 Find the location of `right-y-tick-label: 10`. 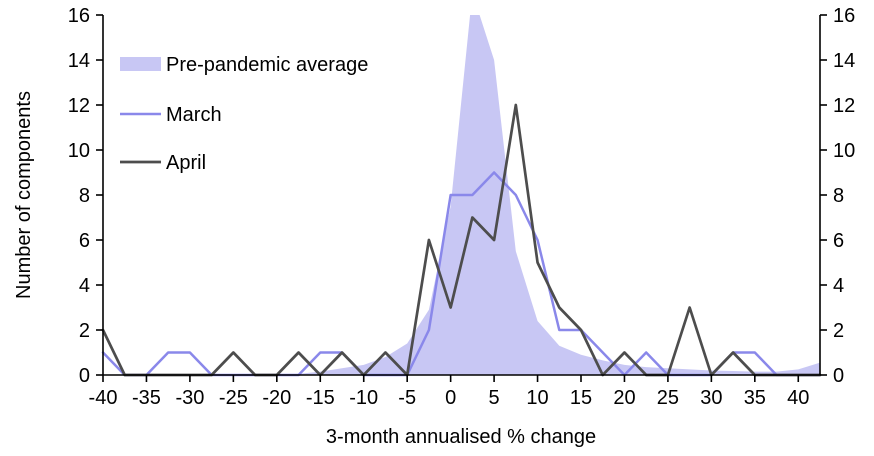

right-y-tick-label: 10 is located at coordinates (844, 151).